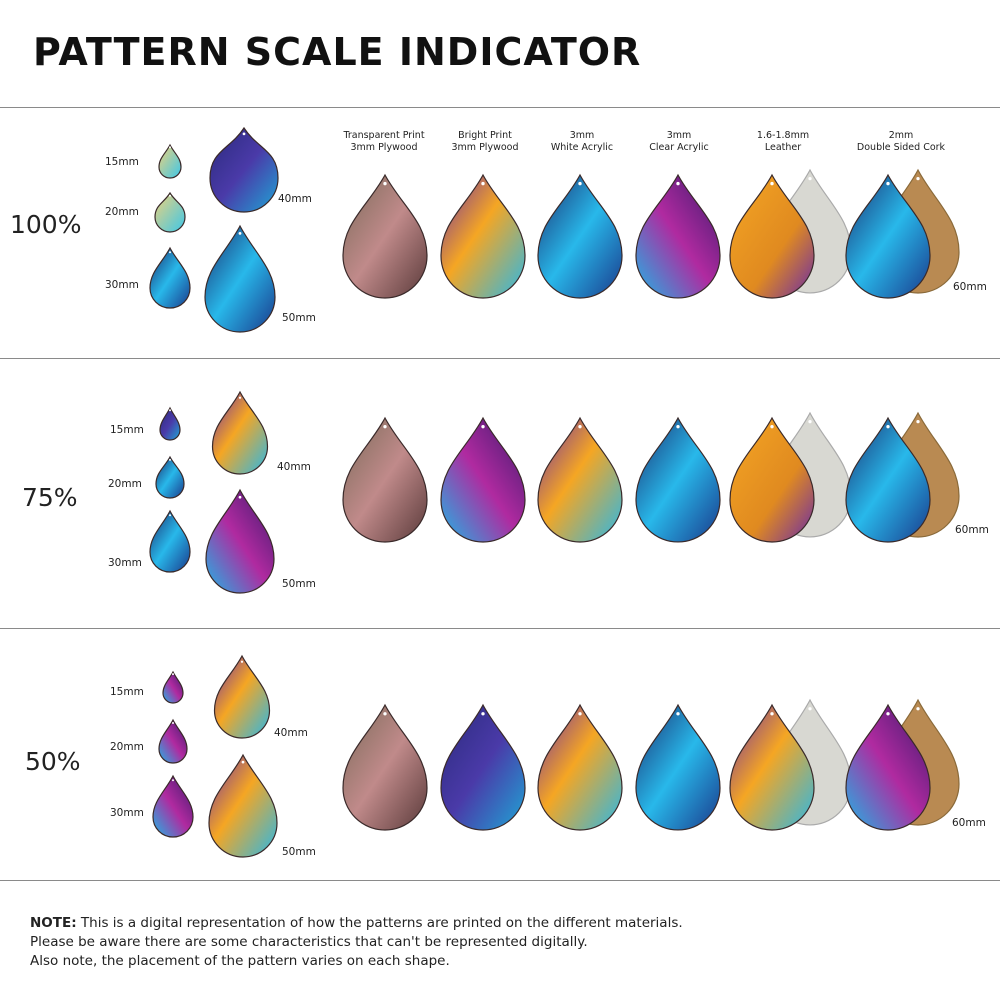 The image size is (1000, 1000). I want to click on material-header: 1.6-1.8mm Leather, so click(783, 142).